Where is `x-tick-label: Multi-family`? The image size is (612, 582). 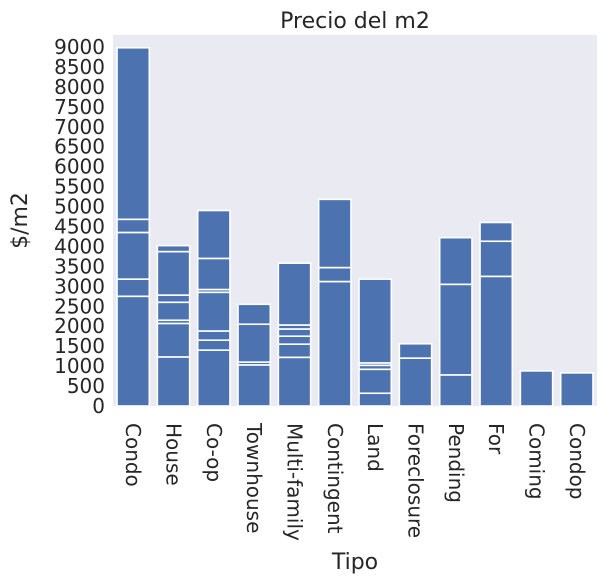
x-tick-label: Multi-family is located at coordinates (295, 482).